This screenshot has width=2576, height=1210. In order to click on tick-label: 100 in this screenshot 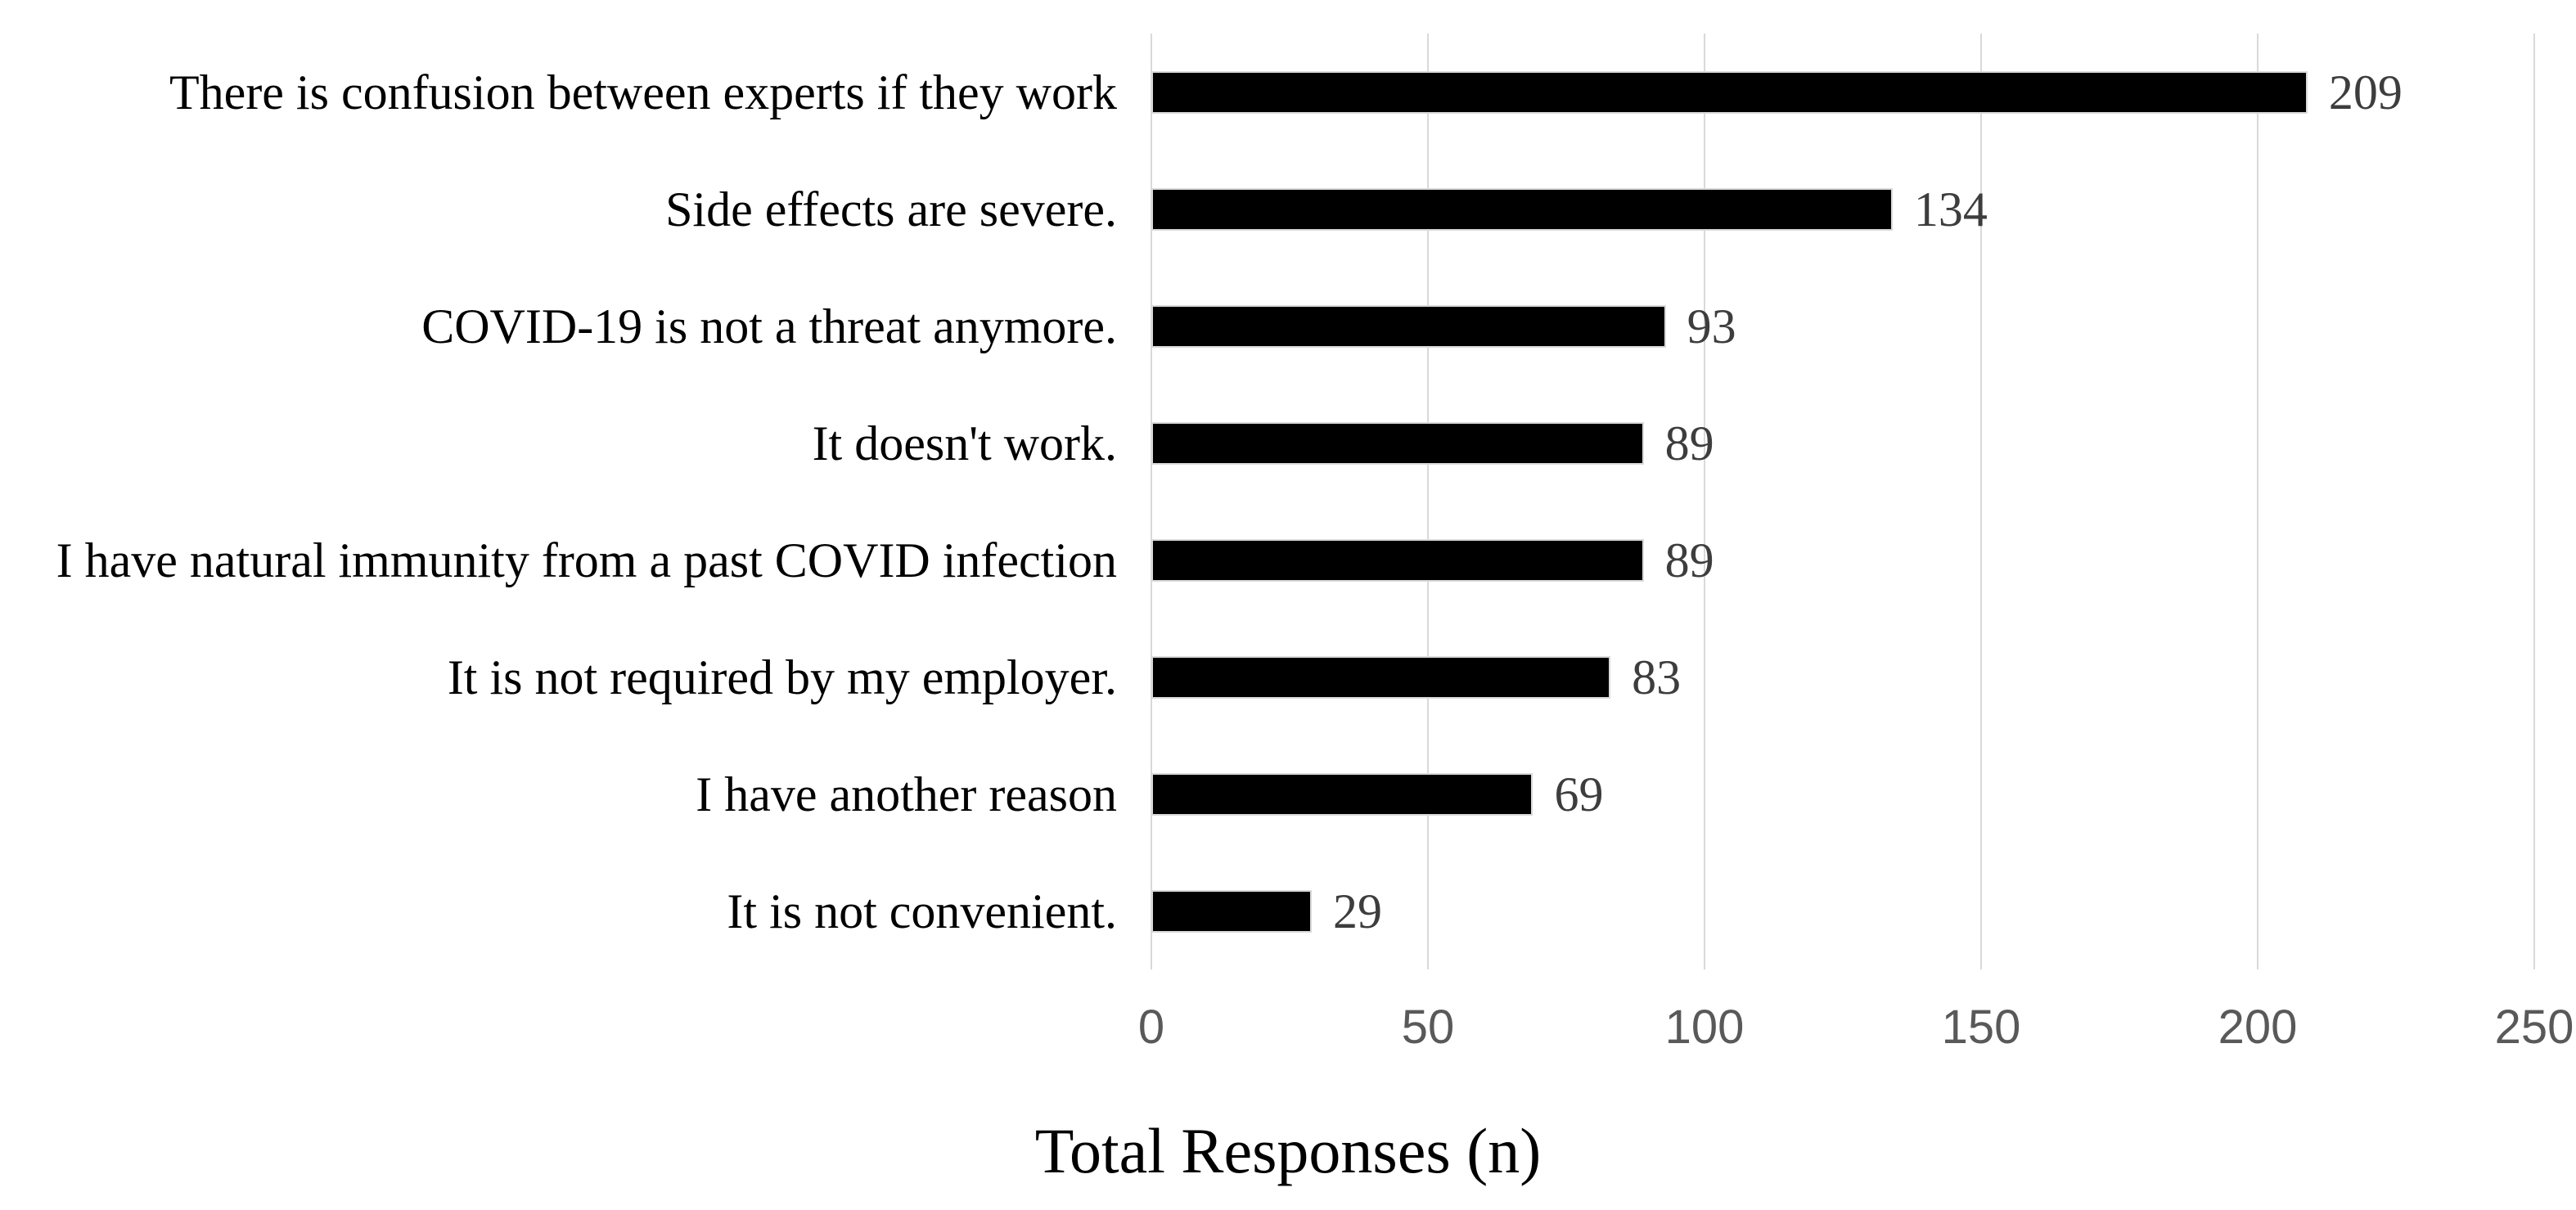, I will do `click(1705, 1027)`.